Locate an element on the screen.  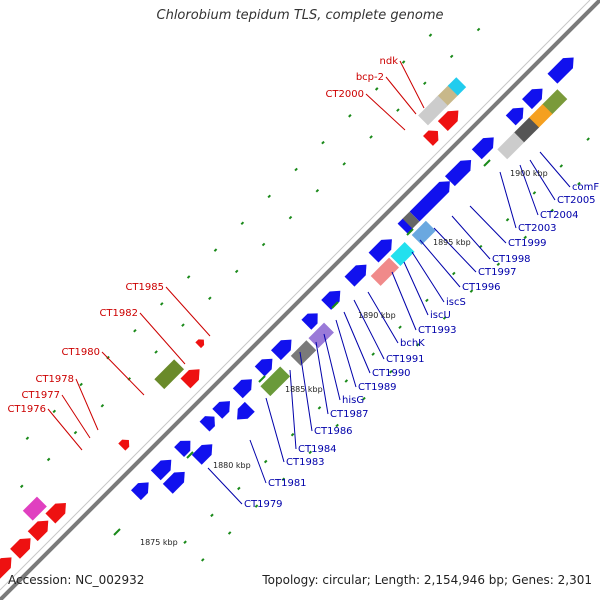
reverse-gene-lightblue is located at coordinates (423, 232).